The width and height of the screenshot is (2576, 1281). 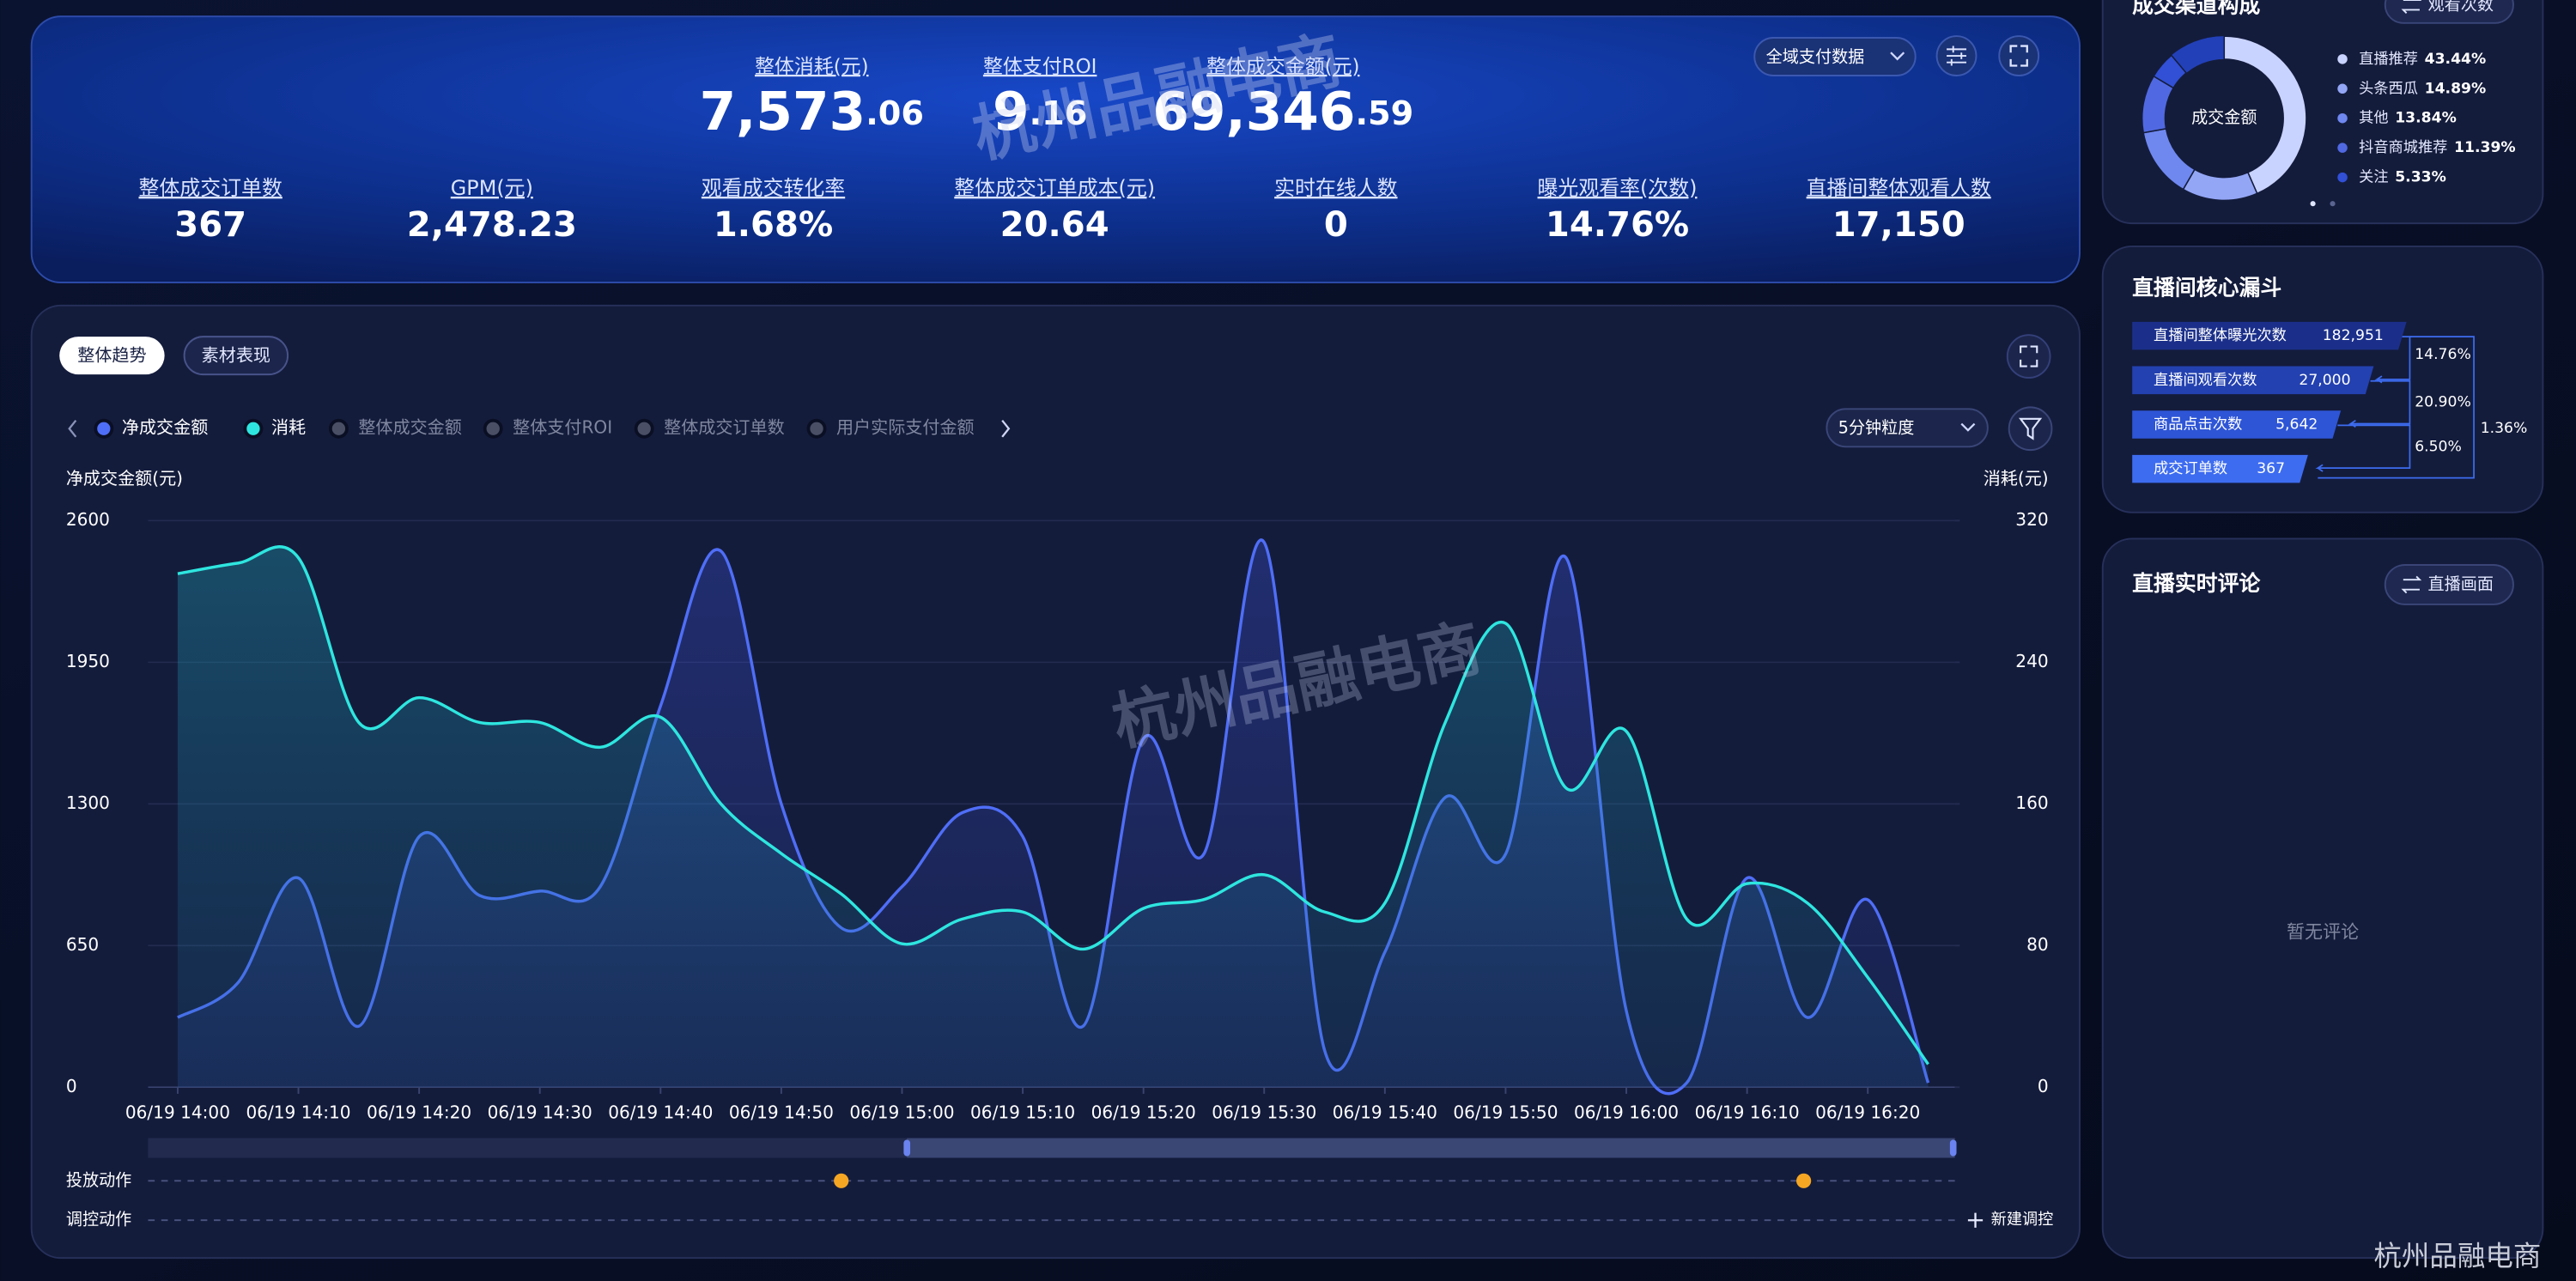 I want to click on metric-label: 整体成交订单成本(元), so click(x=1054, y=188).